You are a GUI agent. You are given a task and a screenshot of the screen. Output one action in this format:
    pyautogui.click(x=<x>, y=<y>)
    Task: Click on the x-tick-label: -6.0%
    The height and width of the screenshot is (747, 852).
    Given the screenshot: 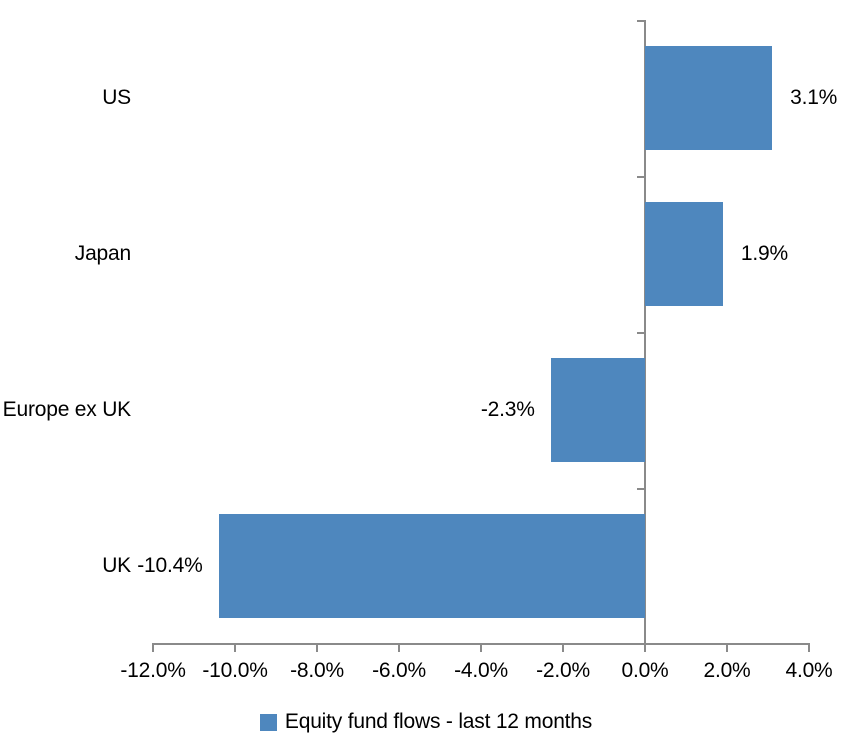 What is the action you would take?
    pyautogui.click(x=399, y=670)
    